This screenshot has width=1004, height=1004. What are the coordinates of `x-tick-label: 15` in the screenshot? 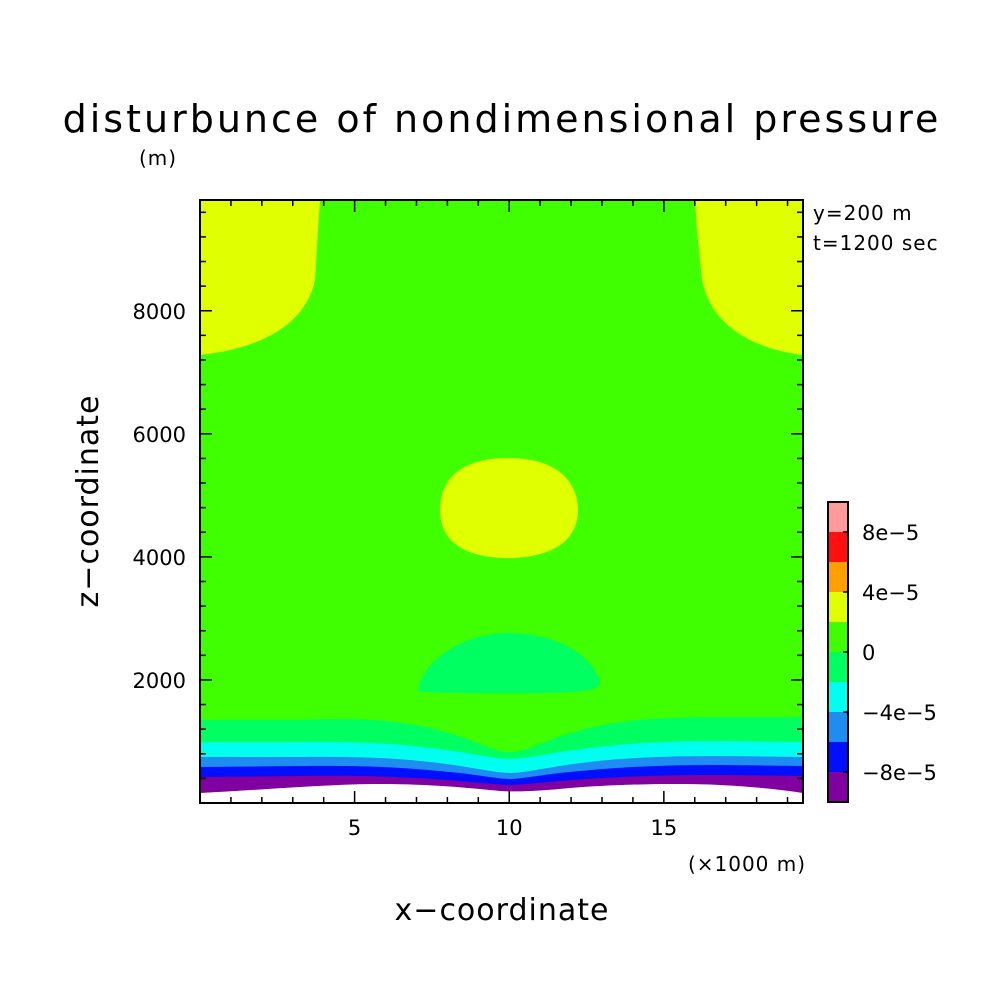 It's located at (663, 828).